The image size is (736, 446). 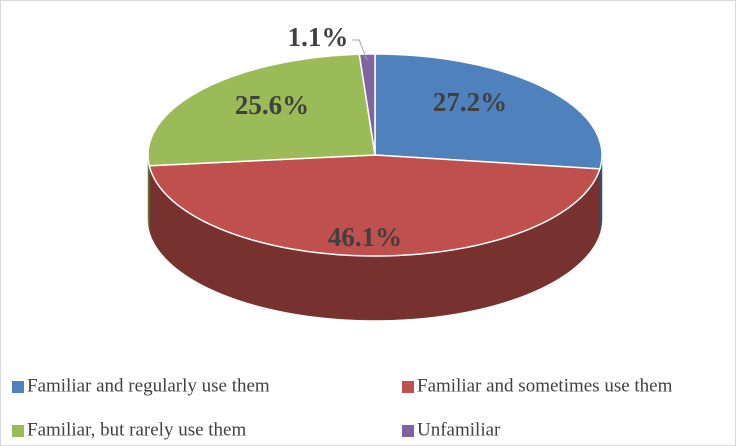 I want to click on legend-label: Familiar, but rarely use them, so click(x=136, y=429).